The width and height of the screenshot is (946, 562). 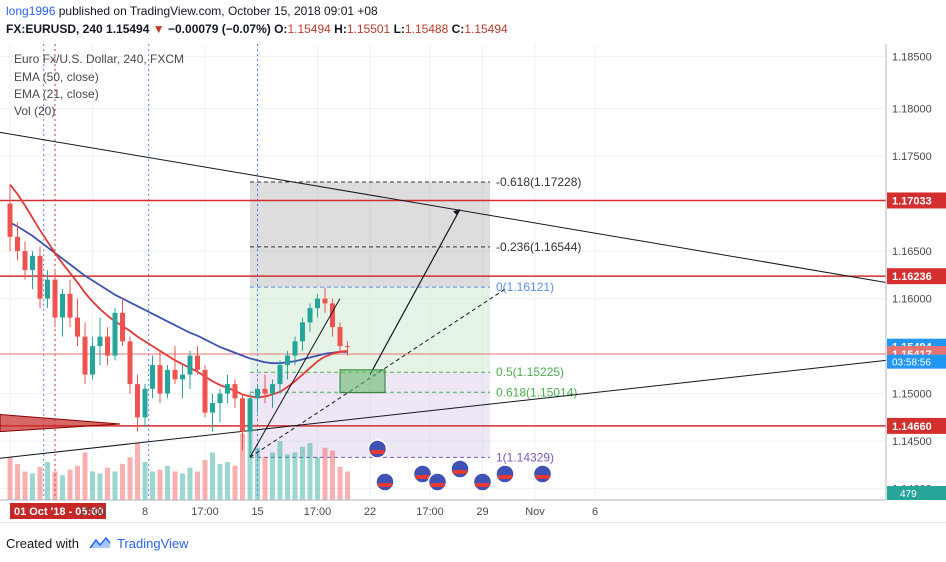 I want to click on fib-extension-zone, so click(x=370, y=234).